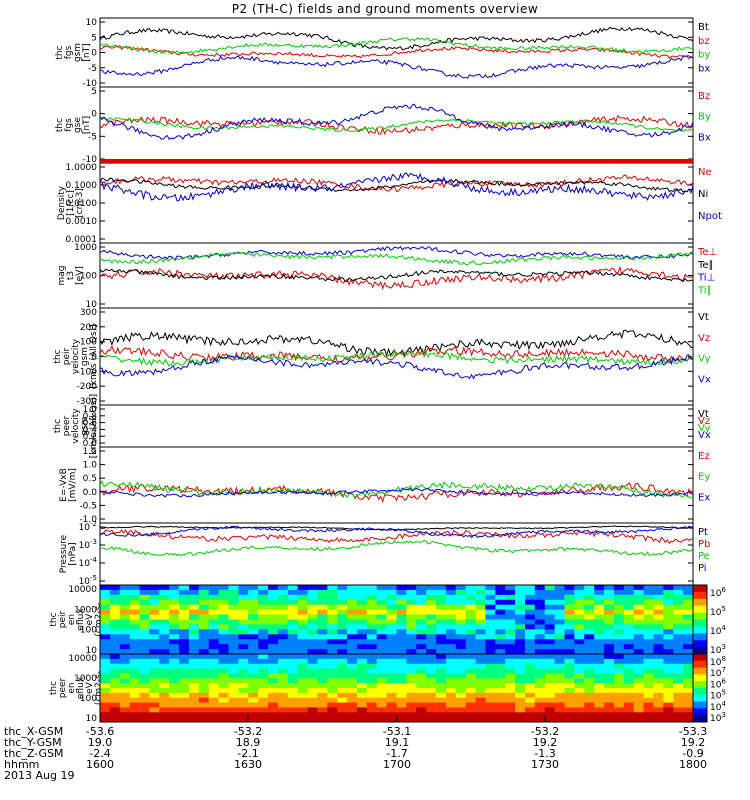 This screenshot has width=750, height=800. I want to click on y-tick-label-fgs_gsm: 5, so click(94, 38).